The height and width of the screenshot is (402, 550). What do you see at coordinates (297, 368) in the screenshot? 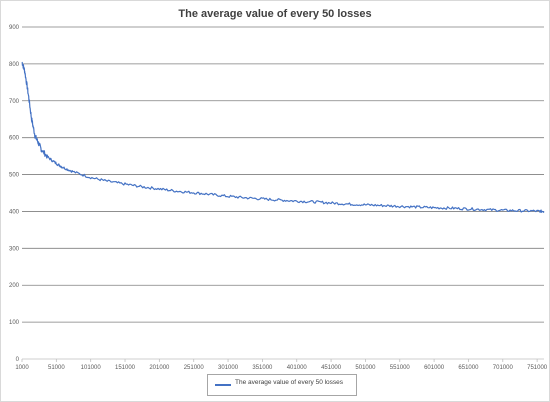
I see `x-tick-label: 401000` at bounding box center [297, 368].